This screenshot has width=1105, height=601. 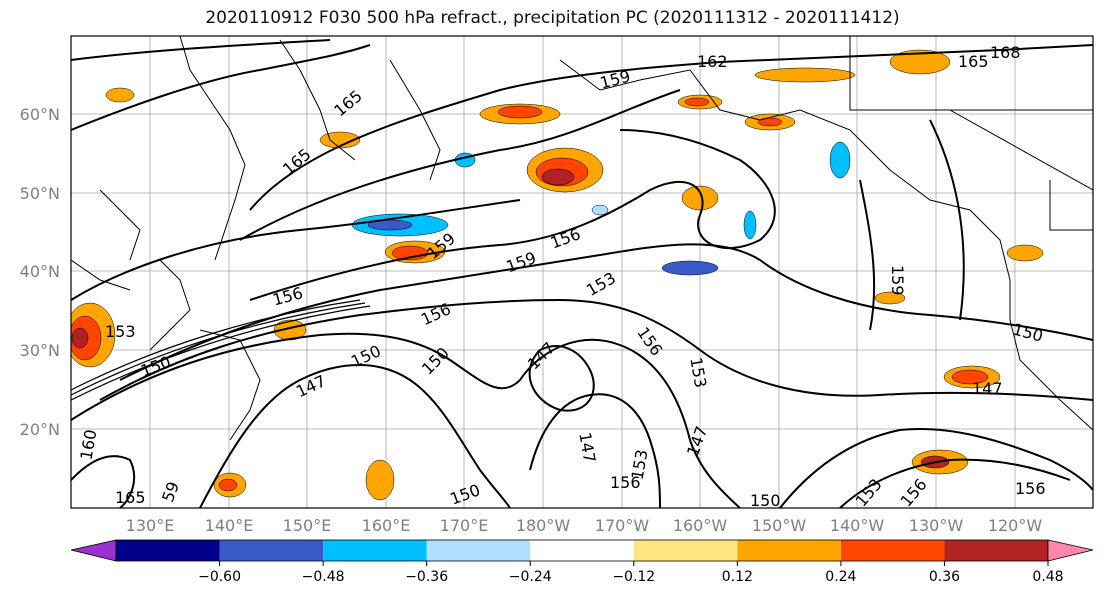 I want to click on lon-label: 160°E, so click(x=386, y=525).